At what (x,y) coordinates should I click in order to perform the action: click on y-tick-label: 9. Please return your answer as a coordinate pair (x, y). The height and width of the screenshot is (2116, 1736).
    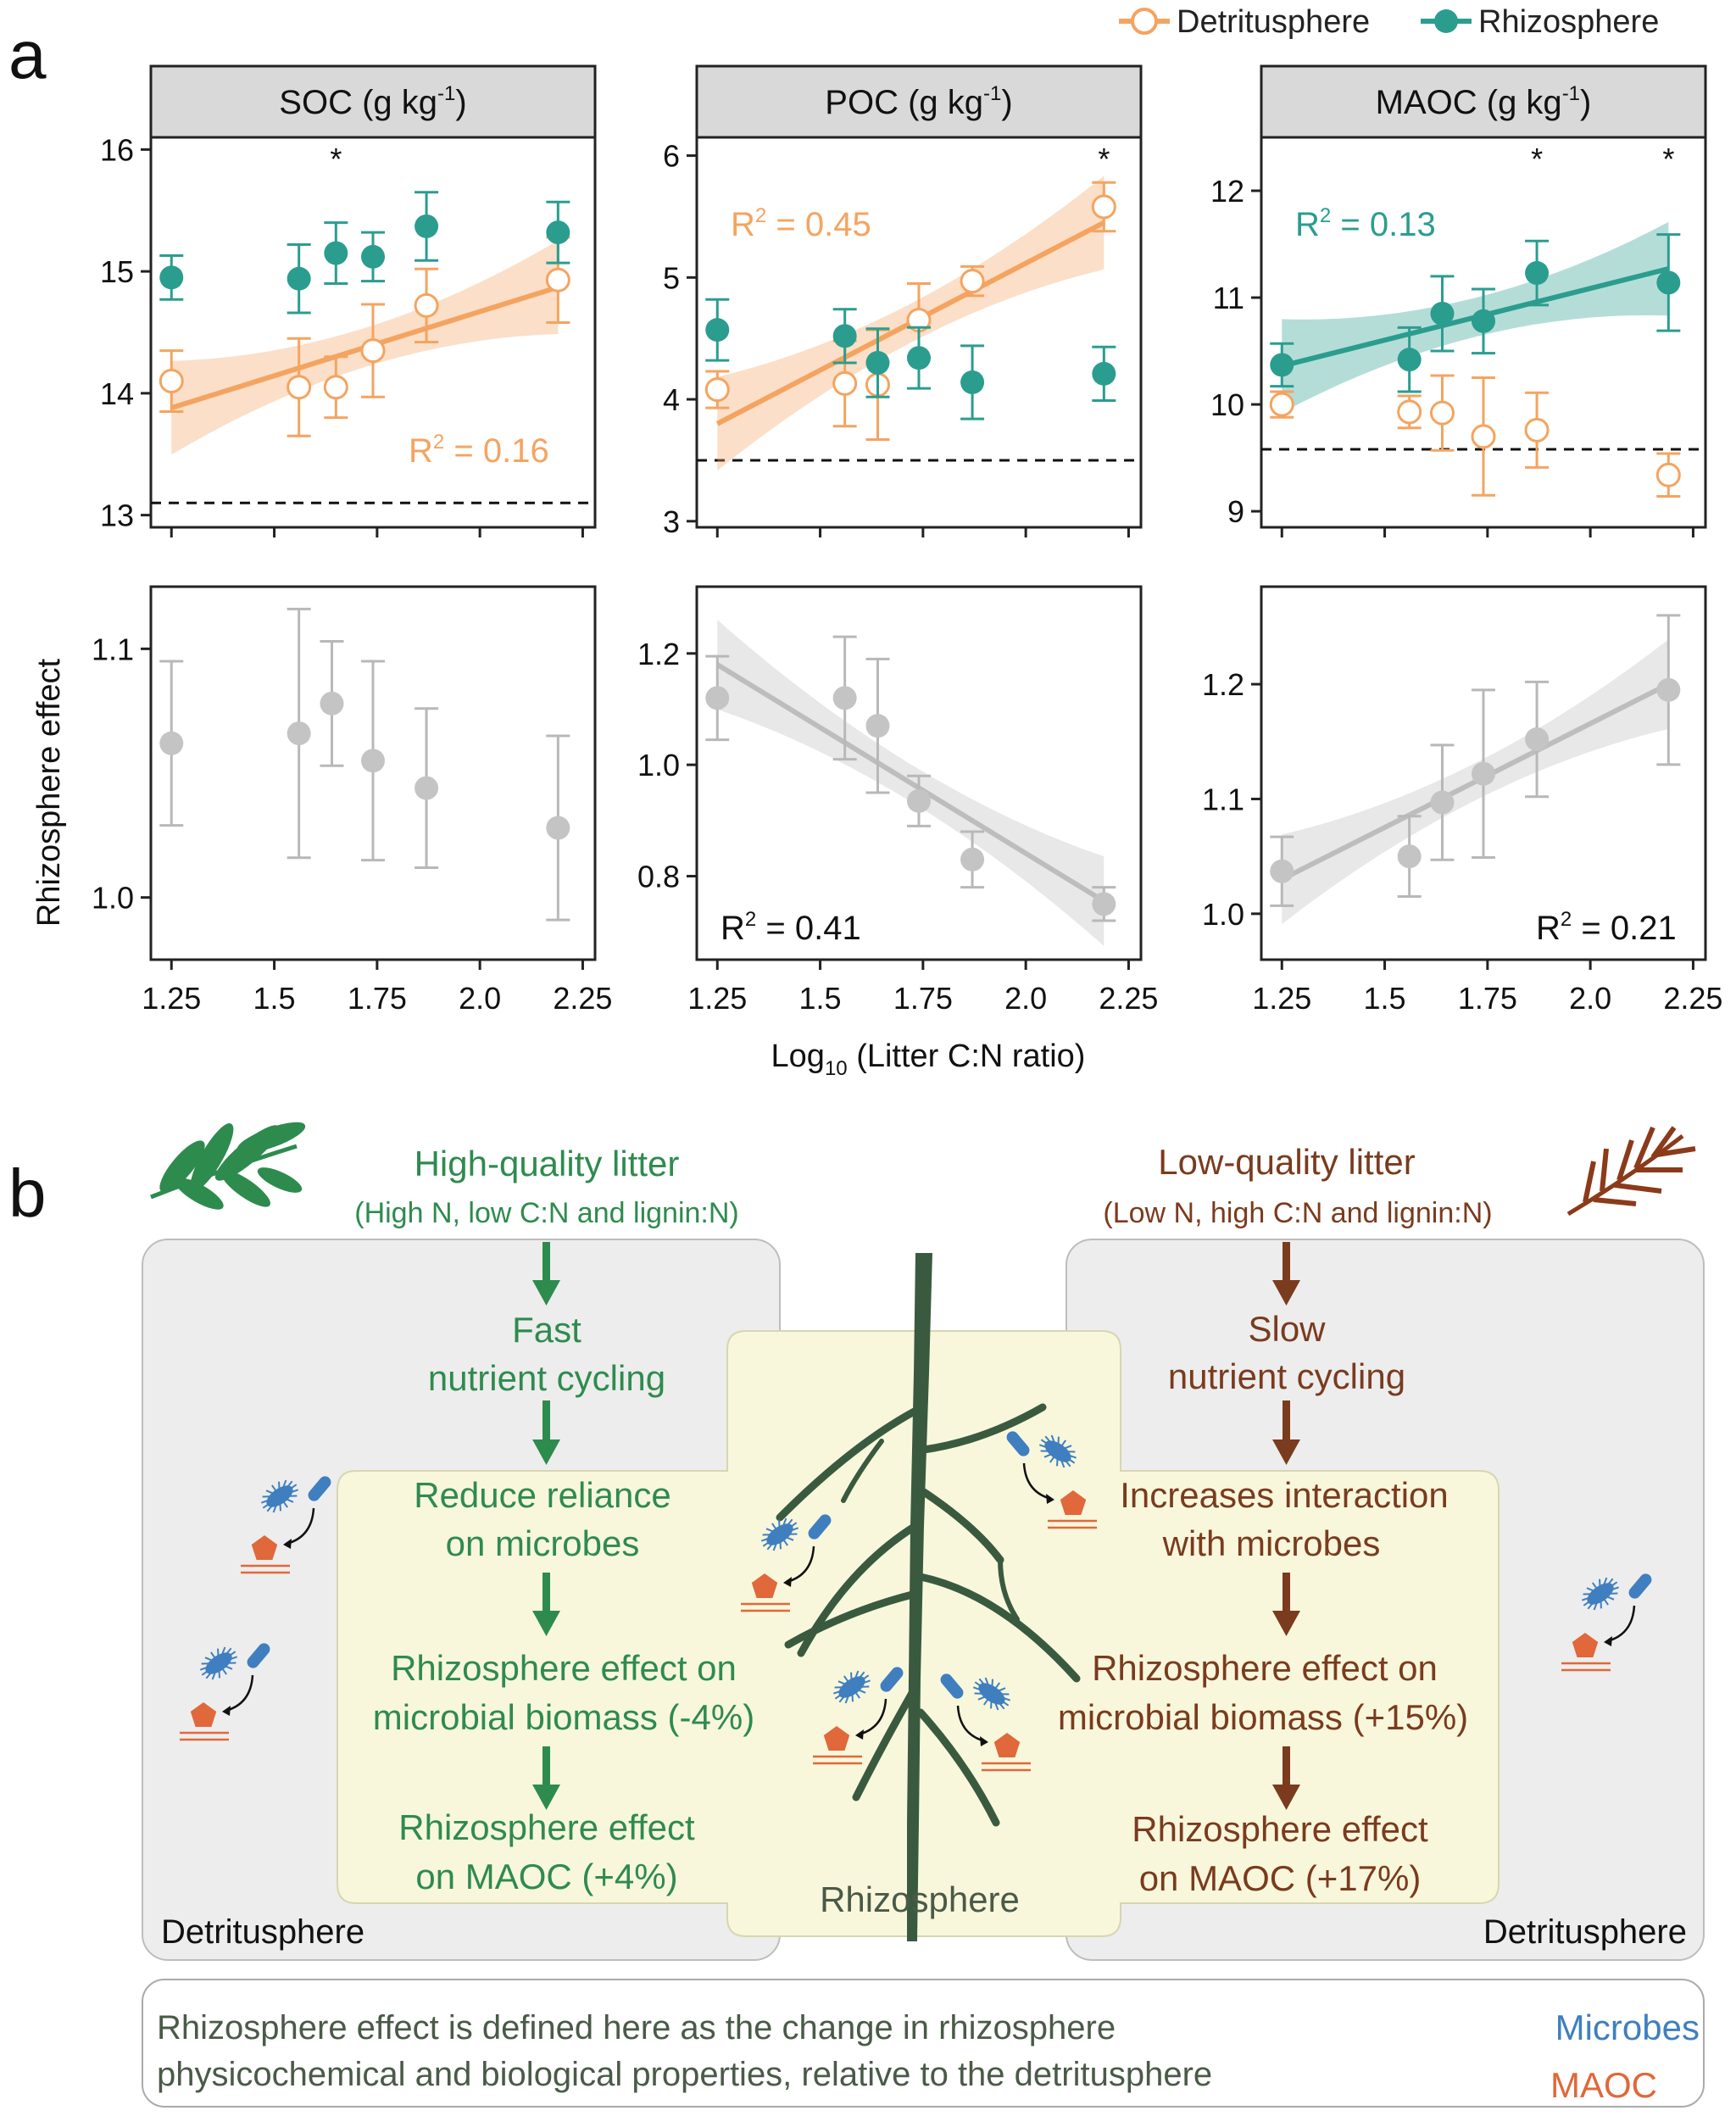
    Looking at the image, I should click on (1235, 511).